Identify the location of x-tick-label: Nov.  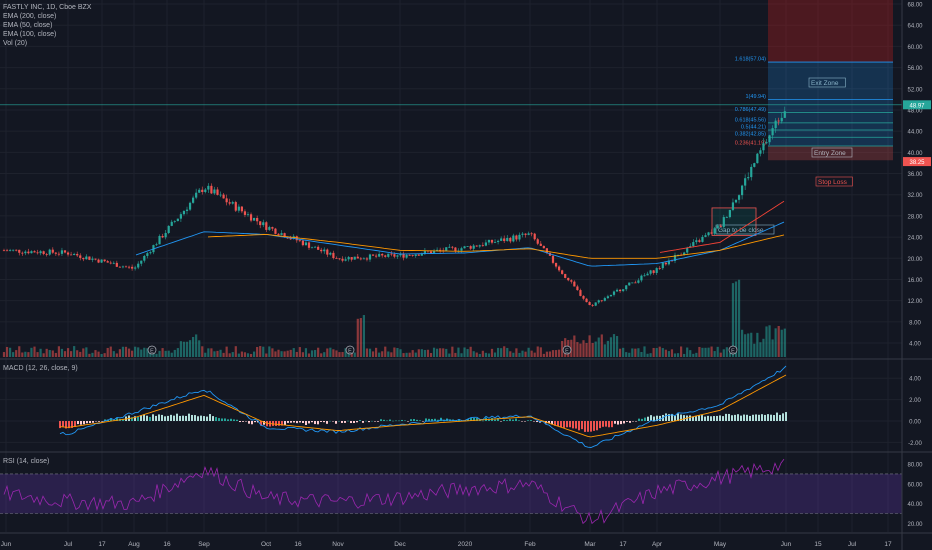
(338, 544).